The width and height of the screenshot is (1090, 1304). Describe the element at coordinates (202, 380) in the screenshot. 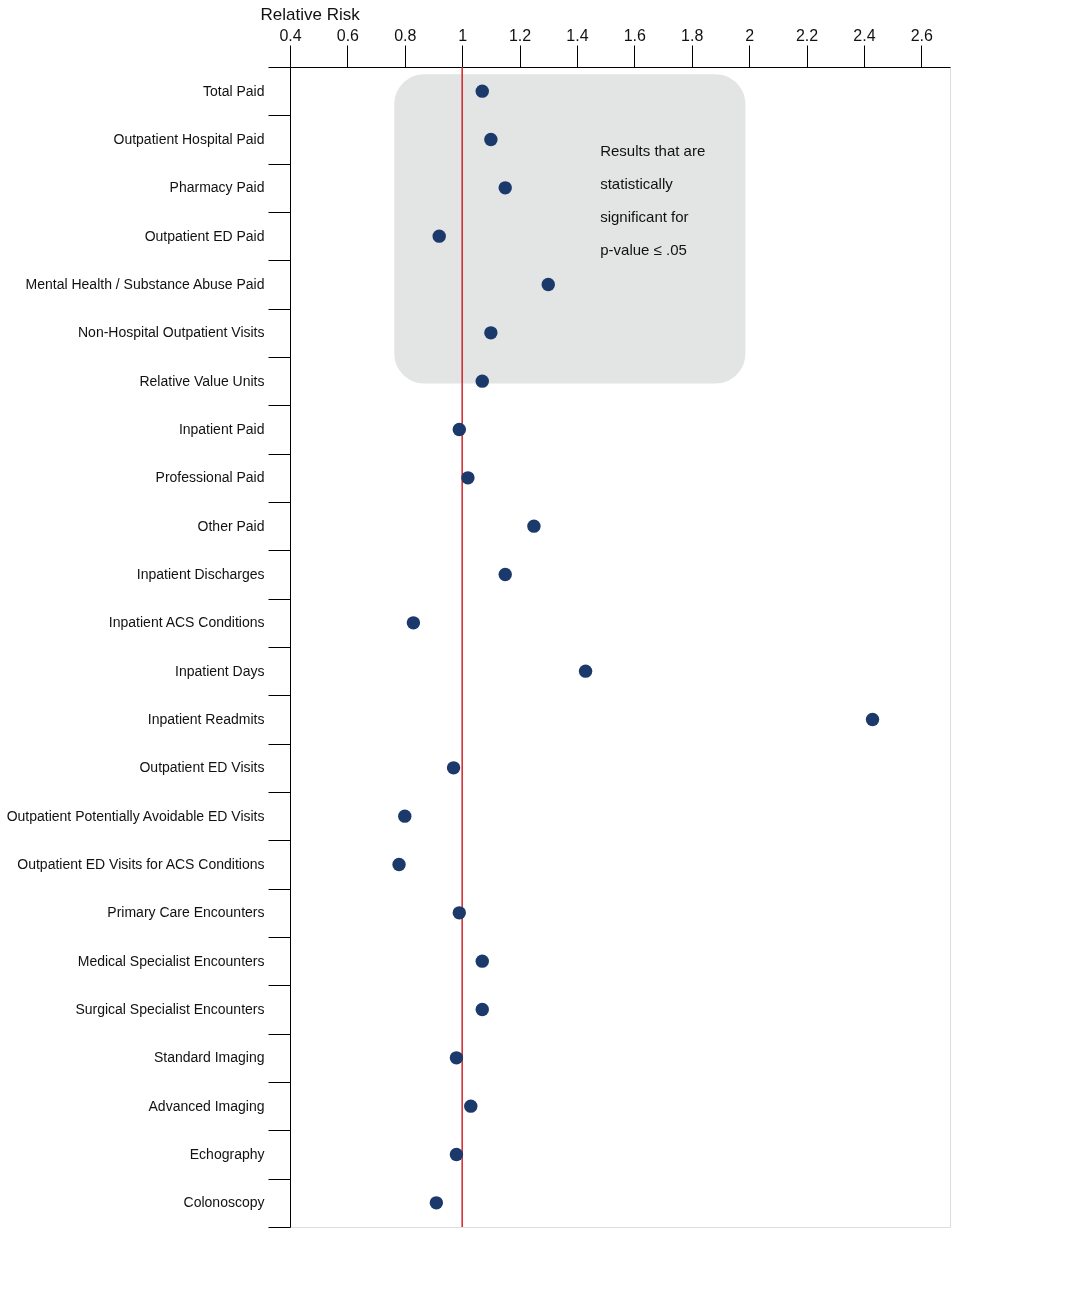

I see `y-tick-label: Relative Value Units` at that location.